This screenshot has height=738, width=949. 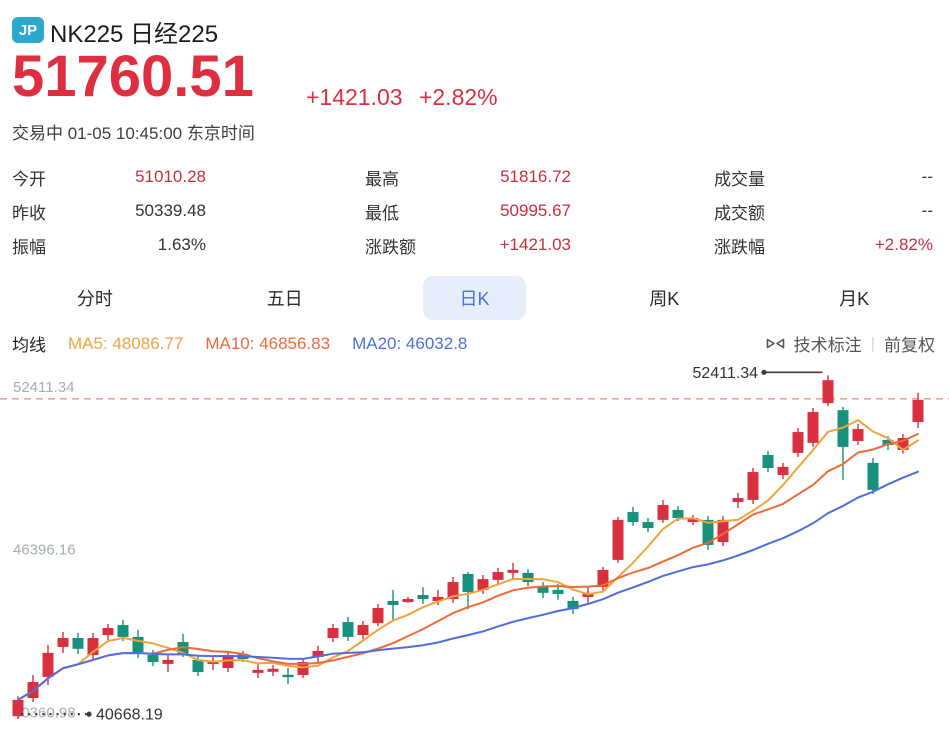 I want to click on stats-column-2: 最高 51816.72 最低 50995.67 涨跌额 +1421.03, so click(x=468, y=211).